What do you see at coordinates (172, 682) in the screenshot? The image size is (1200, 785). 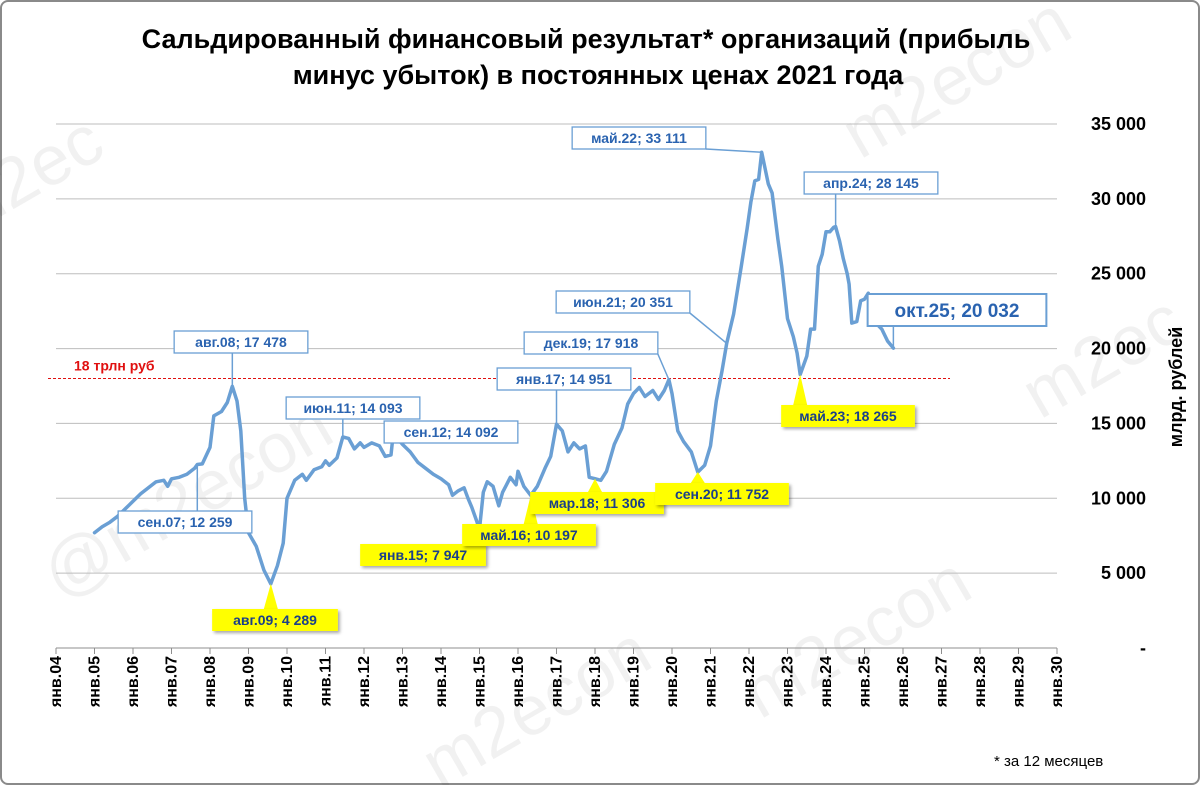 I see `x-tick-label: янв.07` at bounding box center [172, 682].